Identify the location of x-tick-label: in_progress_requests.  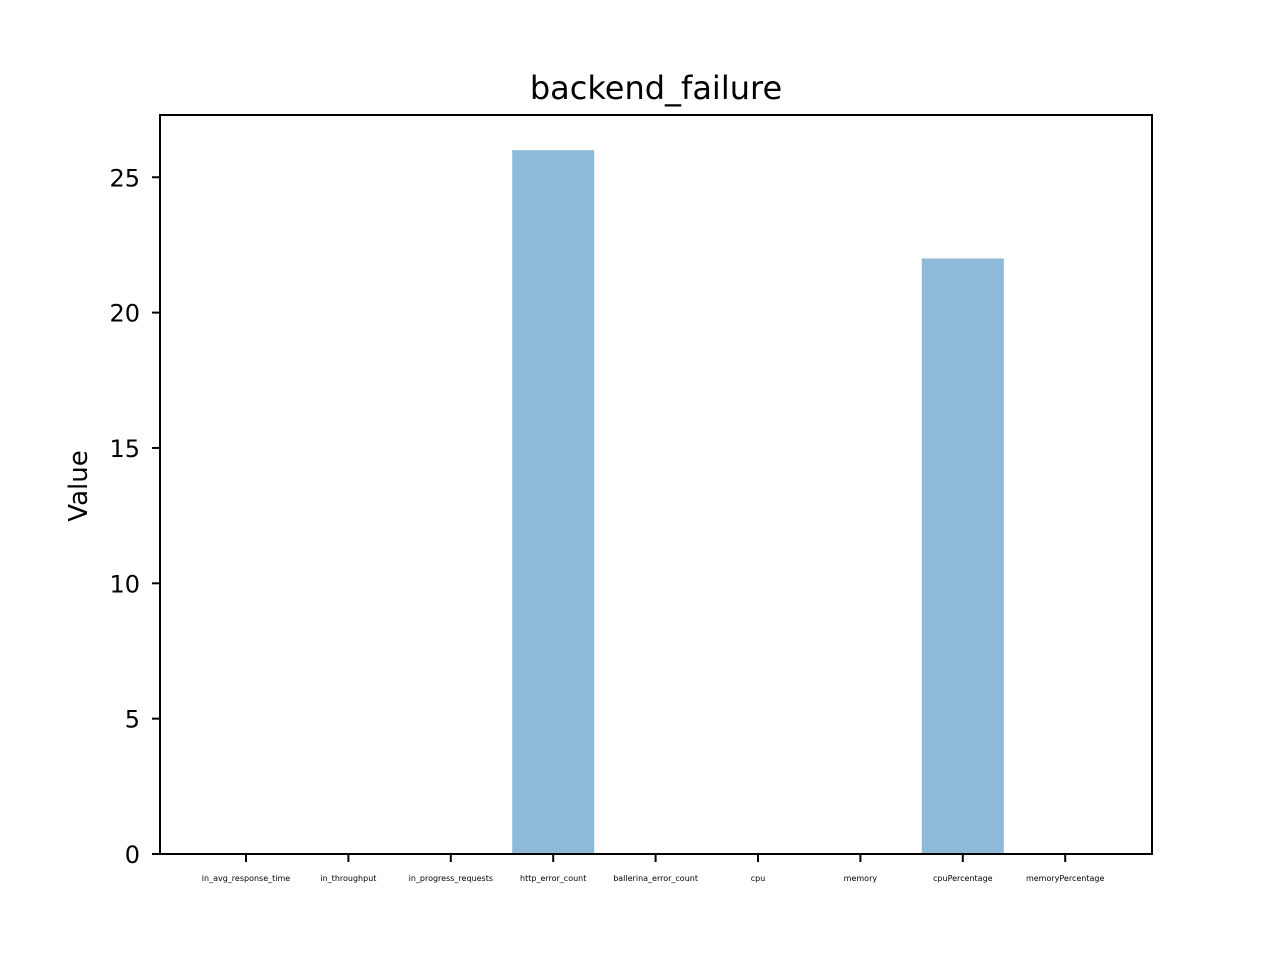
(451, 878).